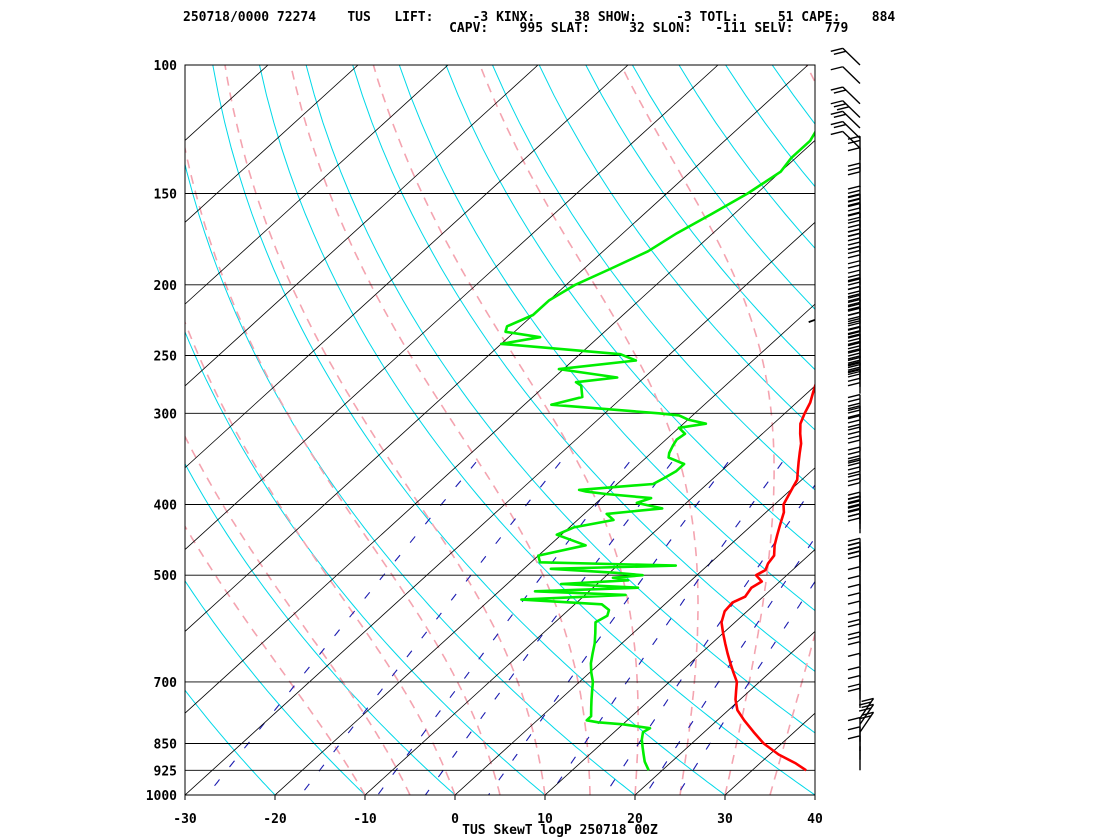 The height and width of the screenshot is (840, 1120). Describe the element at coordinates (165, 771) in the screenshot. I see `y-tick-label: 925` at that location.